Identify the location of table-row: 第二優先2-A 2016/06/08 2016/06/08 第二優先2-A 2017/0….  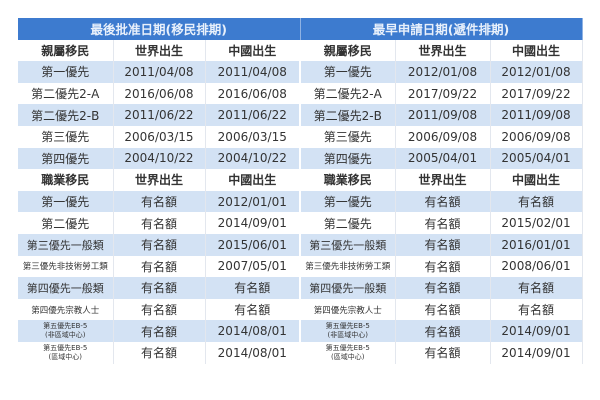
(300, 93).